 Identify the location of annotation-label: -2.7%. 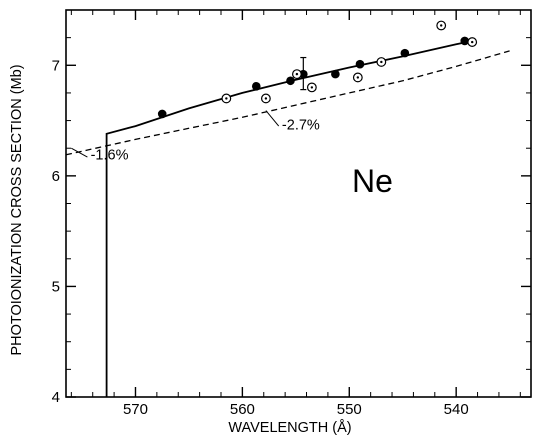
(301, 125).